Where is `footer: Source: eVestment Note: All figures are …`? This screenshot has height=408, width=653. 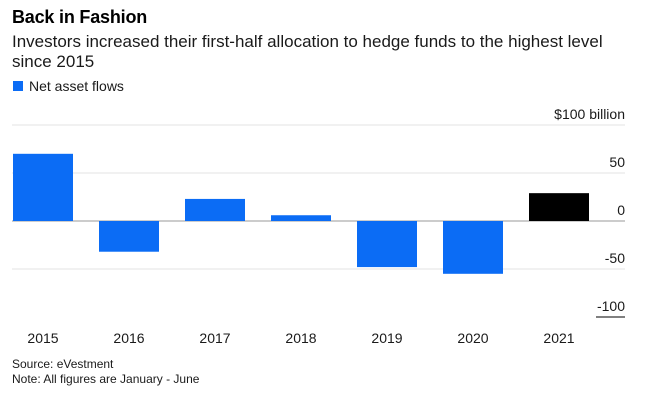
footer: Source: eVestment Note: All figures are … is located at coordinates (105, 372).